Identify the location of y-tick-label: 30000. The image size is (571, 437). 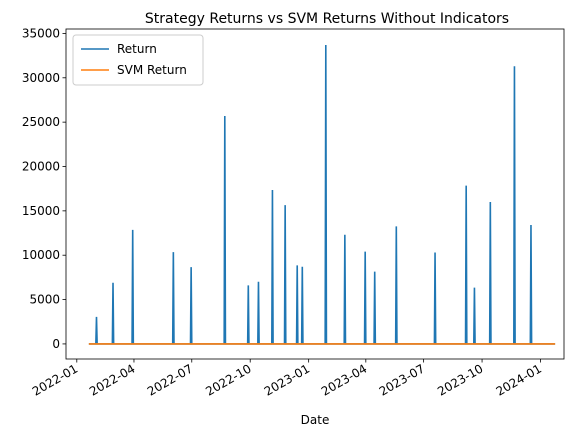
(41, 78).